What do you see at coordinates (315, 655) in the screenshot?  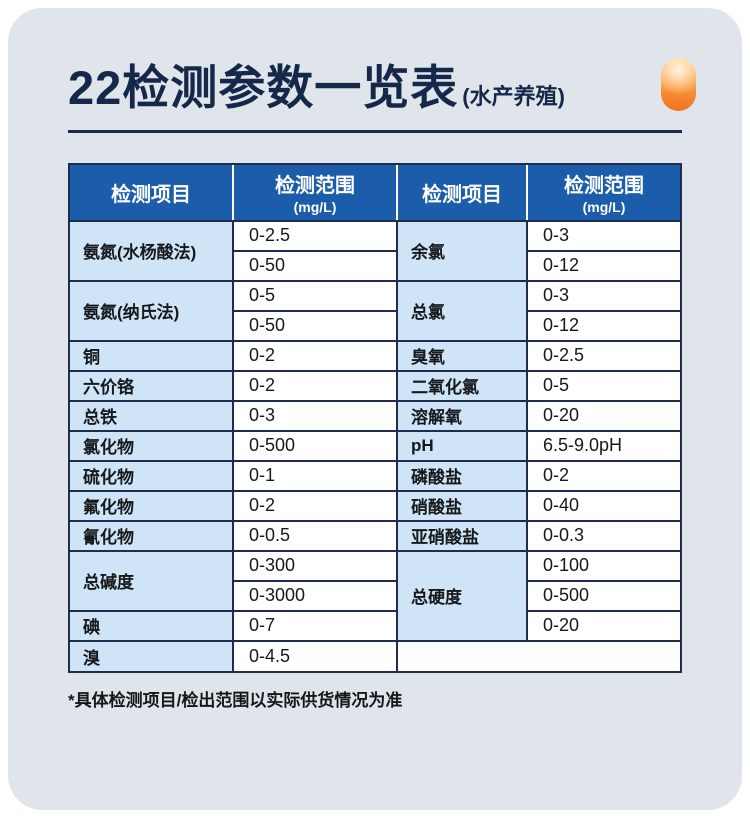 I see `range-cell: 0-4.5` at bounding box center [315, 655].